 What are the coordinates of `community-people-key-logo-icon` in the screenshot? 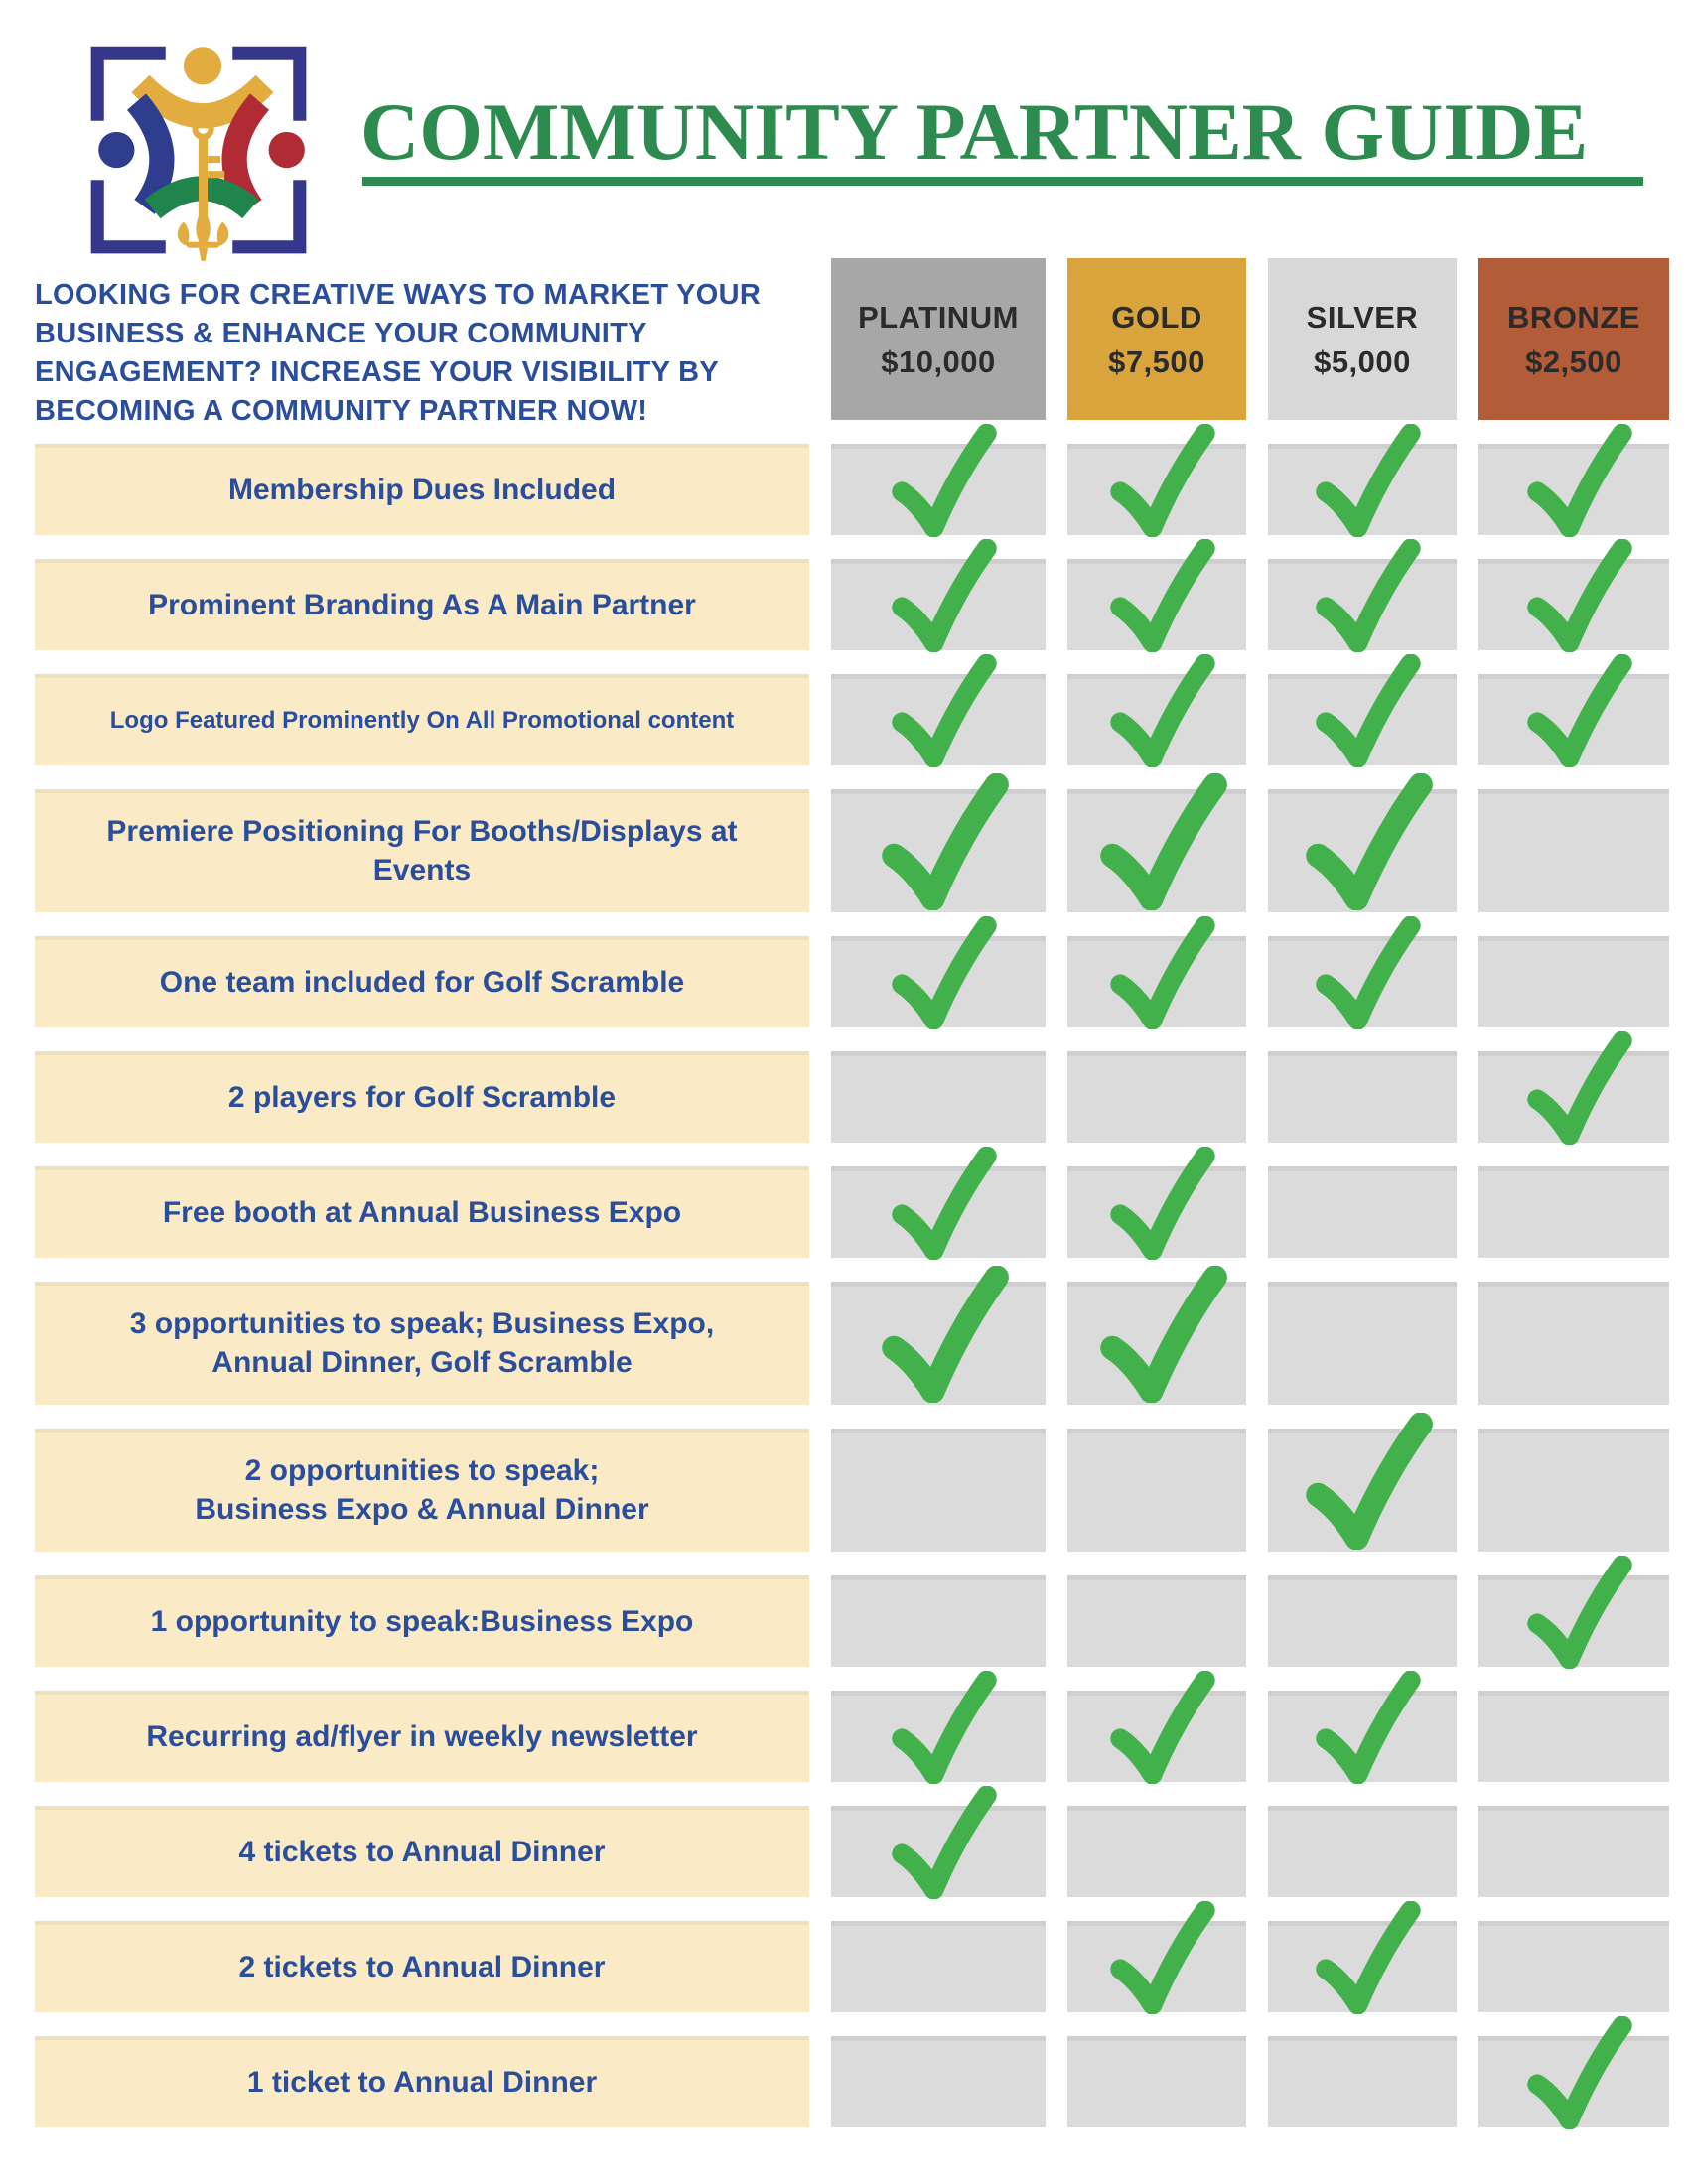 It's located at (198, 153).